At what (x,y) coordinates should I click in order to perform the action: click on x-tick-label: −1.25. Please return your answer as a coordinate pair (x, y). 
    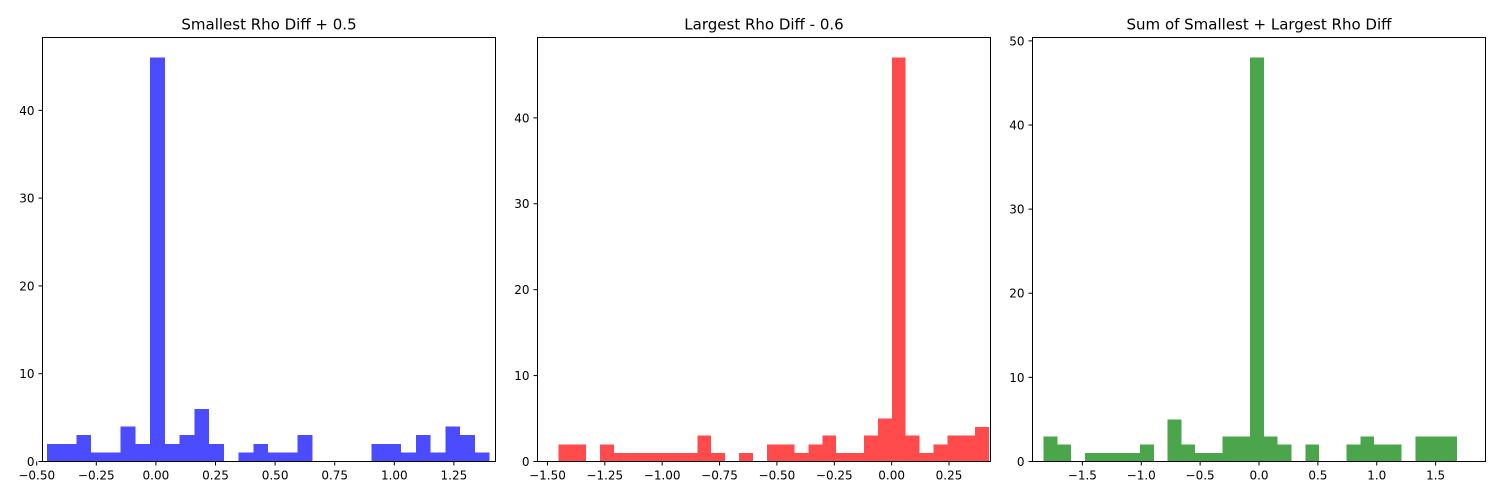
    Looking at the image, I should click on (604, 476).